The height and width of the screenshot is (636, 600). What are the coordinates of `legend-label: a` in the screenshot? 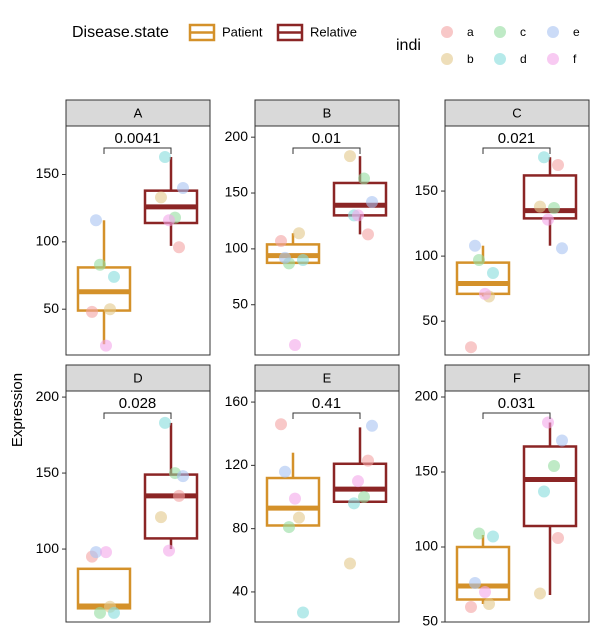 It's located at (470, 32).